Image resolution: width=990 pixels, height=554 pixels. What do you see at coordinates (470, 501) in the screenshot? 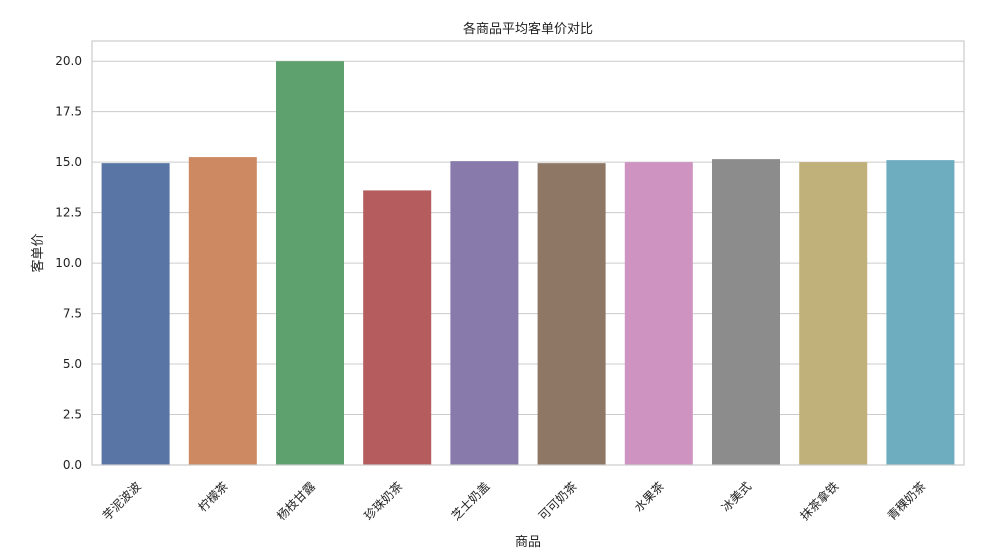
I see `x-tick-label: 芝士奶盖` at bounding box center [470, 501].